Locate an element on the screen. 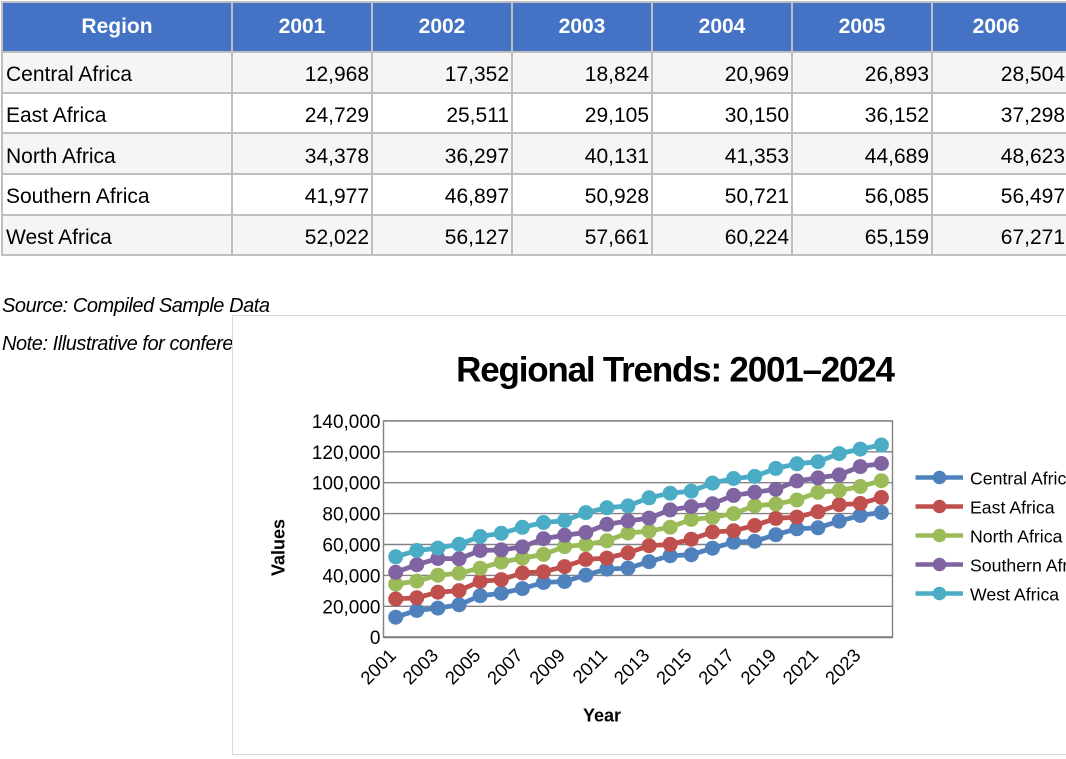  svg-text: Regional Trends: 2001–2024 is located at coordinates (675, 370).